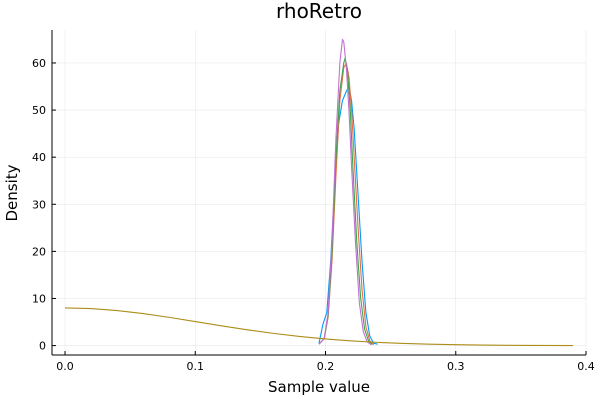 This screenshot has height=400, width=600. I want to click on x-ticks: 0.0 0.1 0.2 0.3 0.4, so click(325, 362).